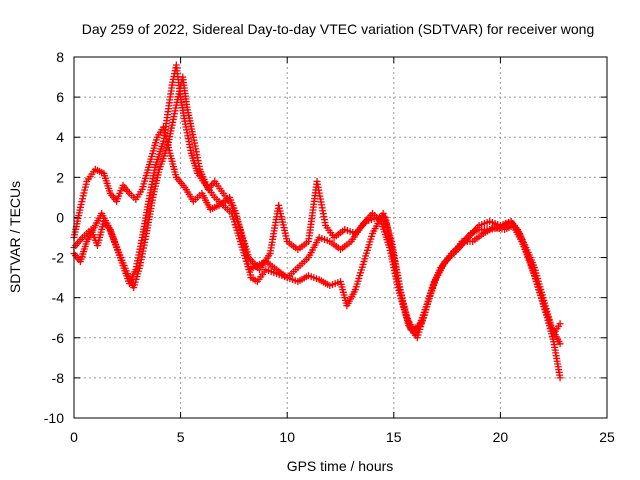  Describe the element at coordinates (58, 258) in the screenshot. I see `y-tick-label: -2` at that location.